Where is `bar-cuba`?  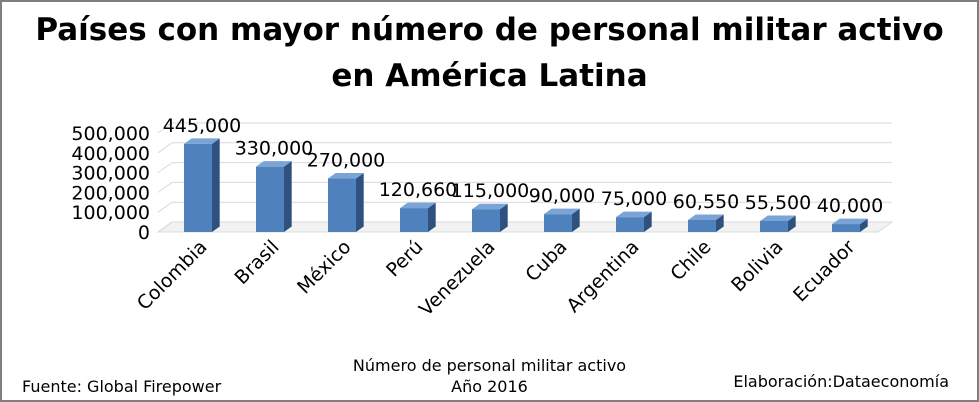
bar-cuba is located at coordinates (562, 220).